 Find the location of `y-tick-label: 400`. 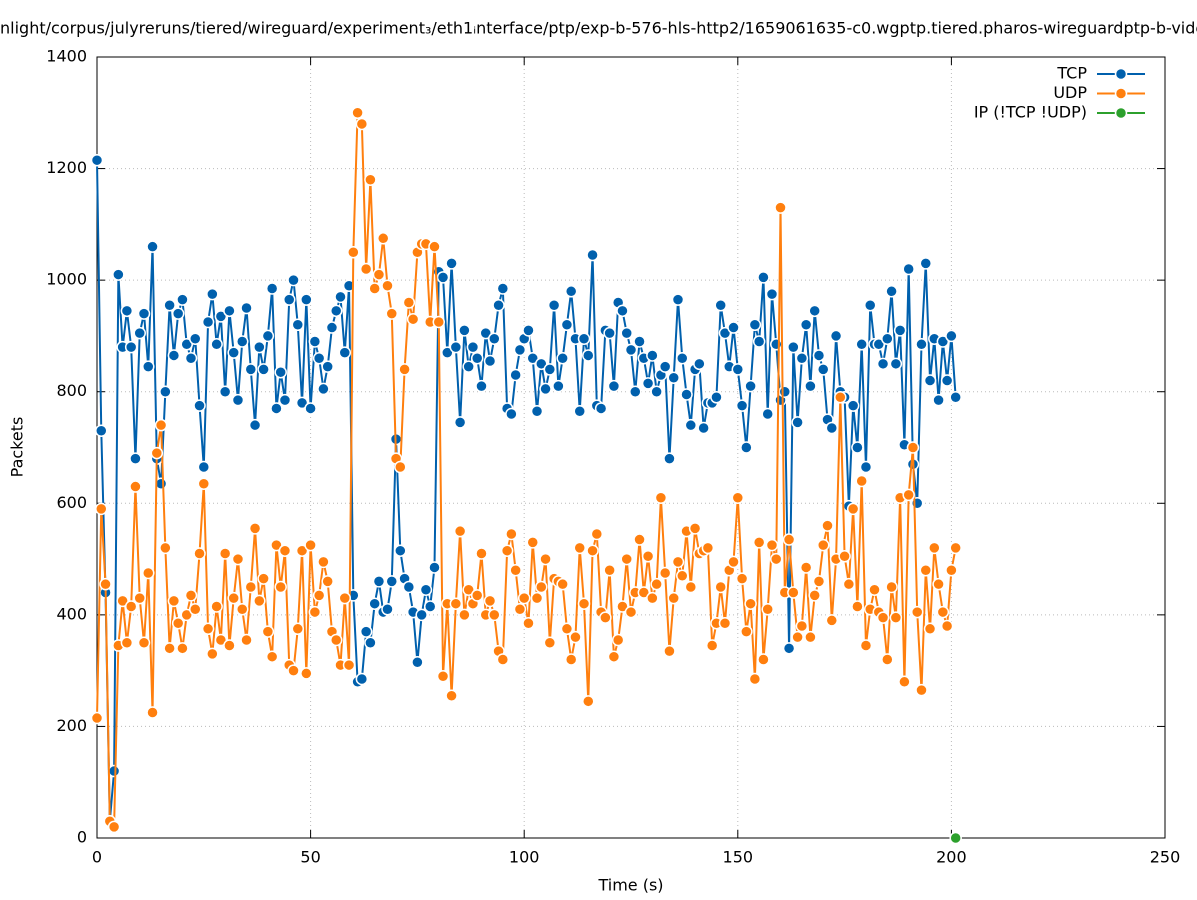

y-tick-label: 400 is located at coordinates (71, 613).